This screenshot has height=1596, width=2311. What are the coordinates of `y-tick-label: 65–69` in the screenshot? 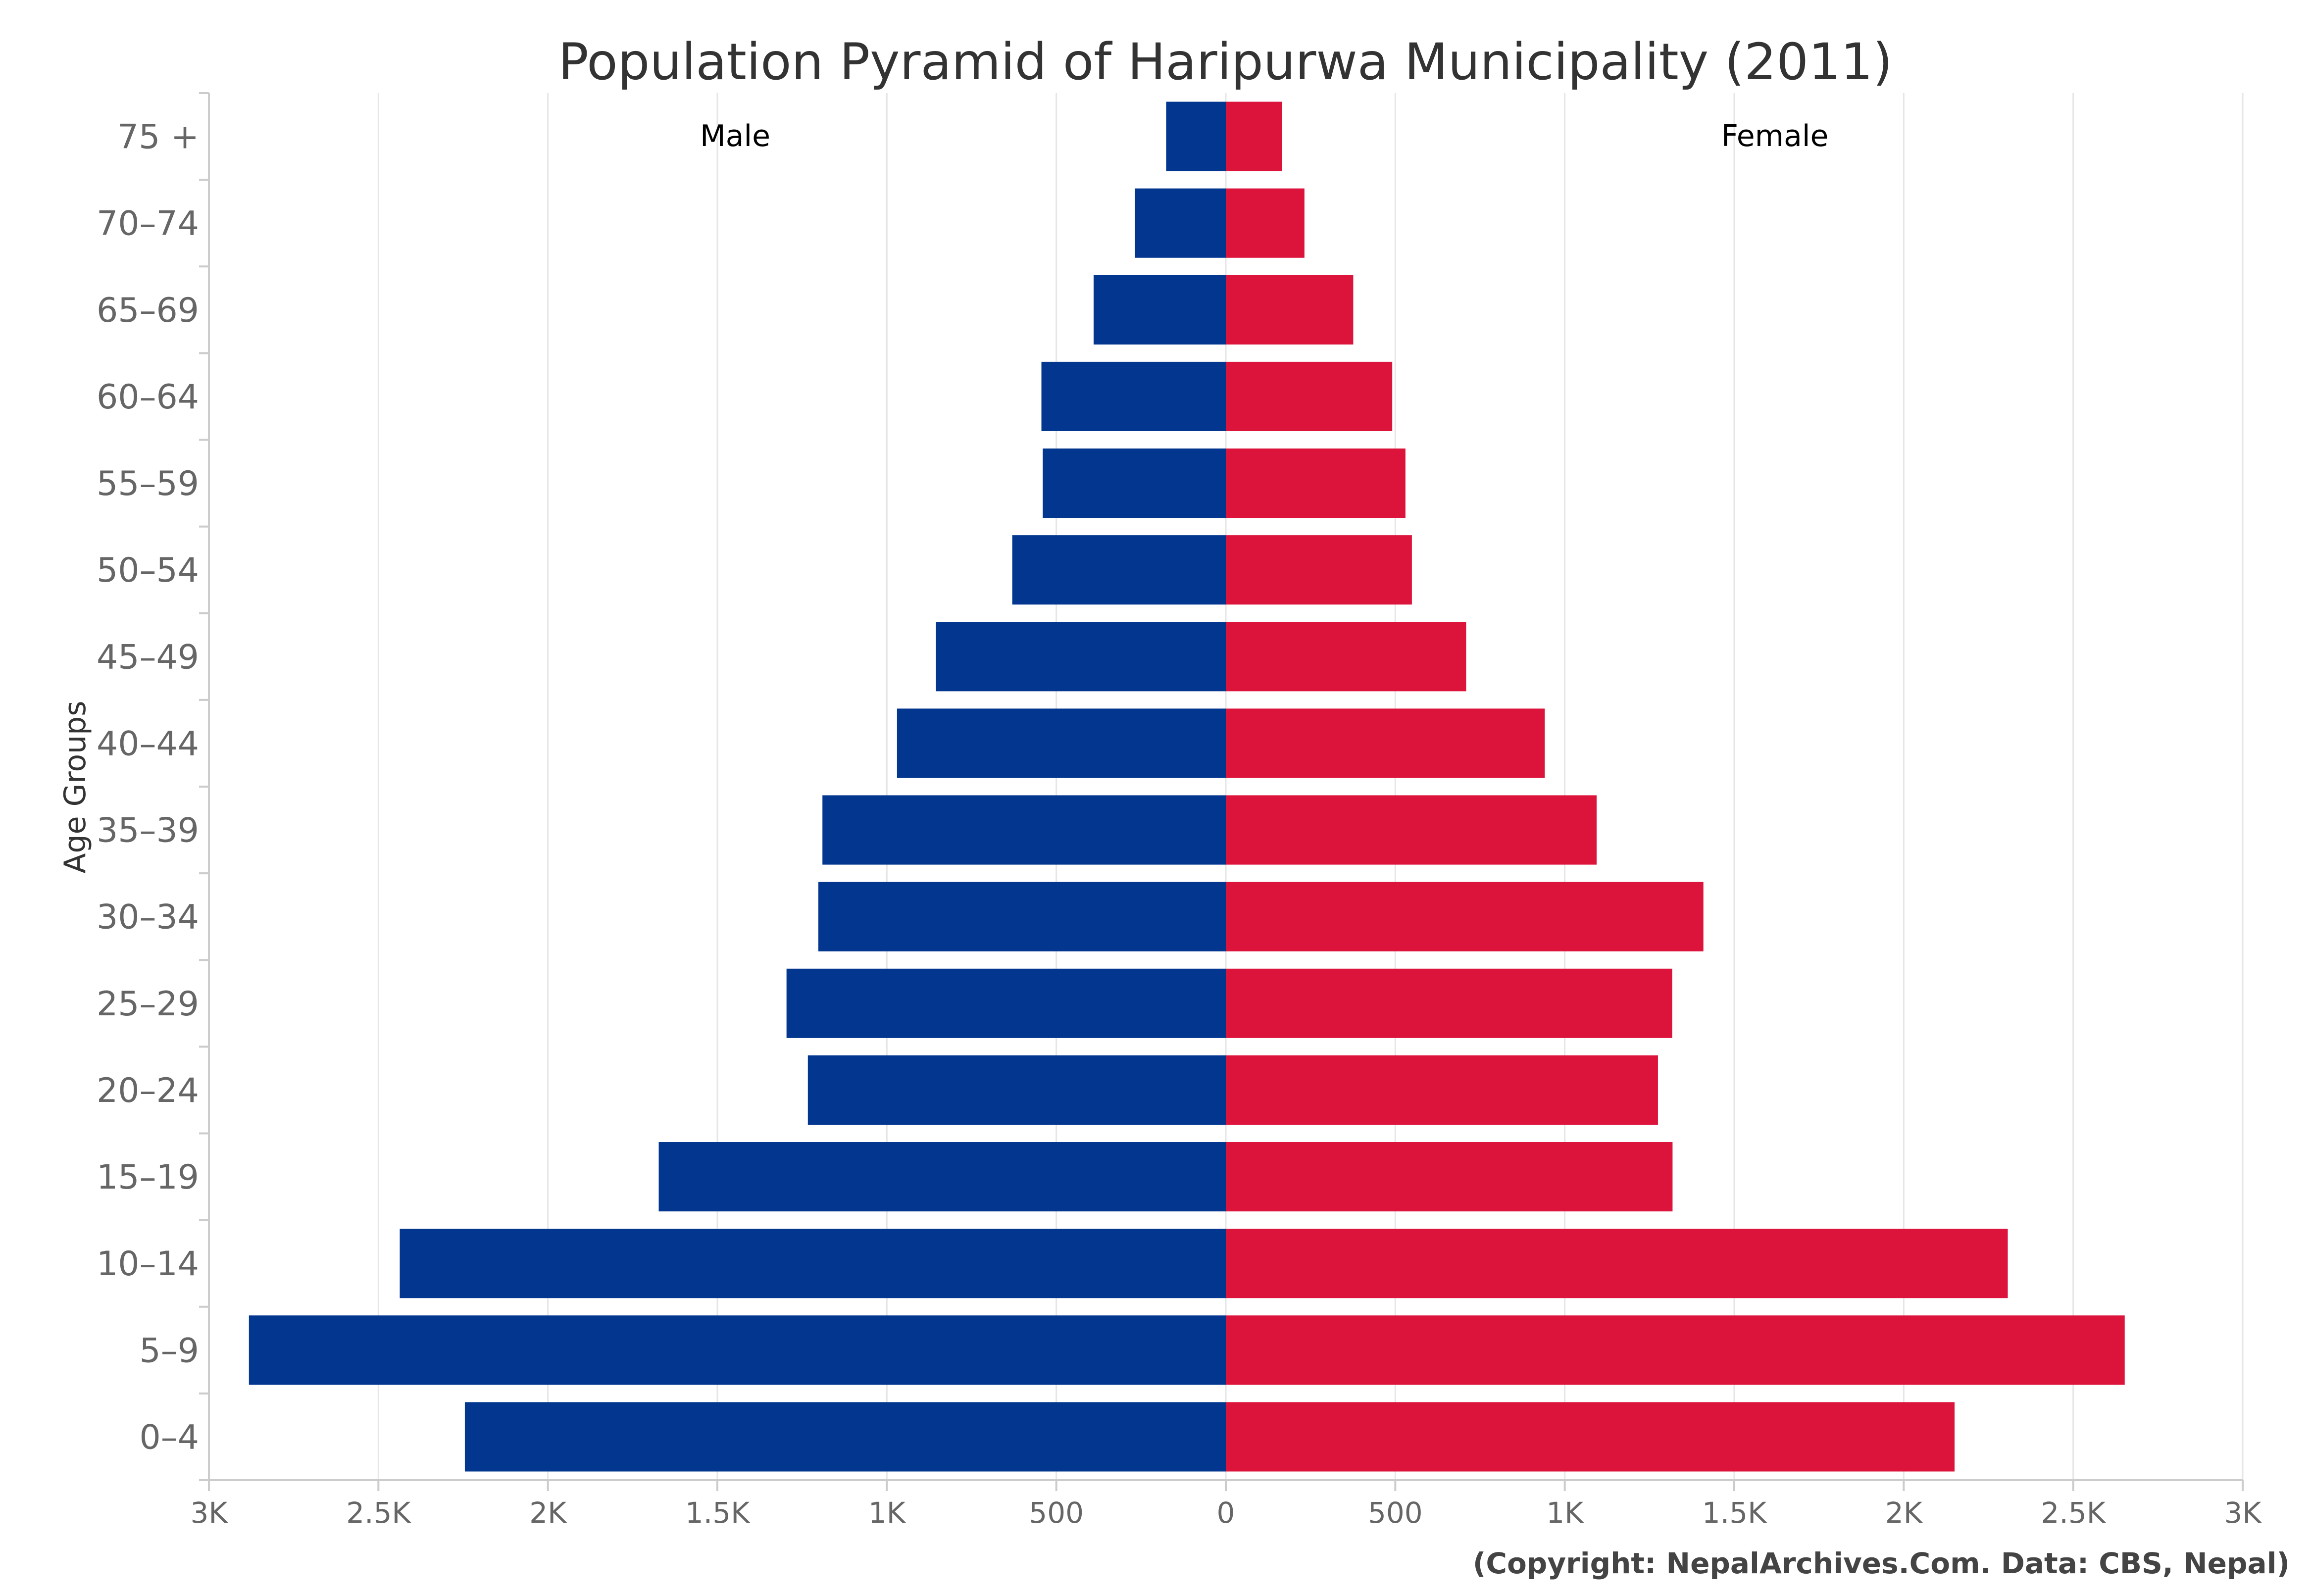 It's located at (148, 310).